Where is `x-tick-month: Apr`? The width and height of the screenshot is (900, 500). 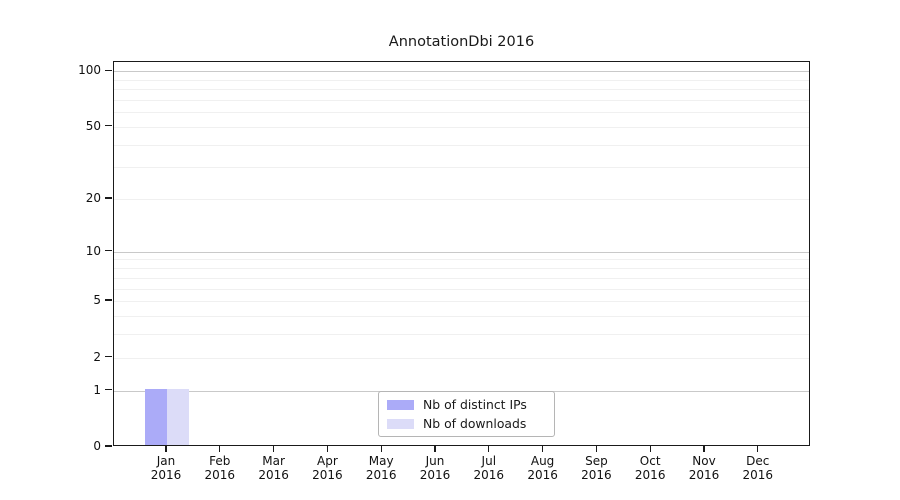 x-tick-month: Apr is located at coordinates (327, 461).